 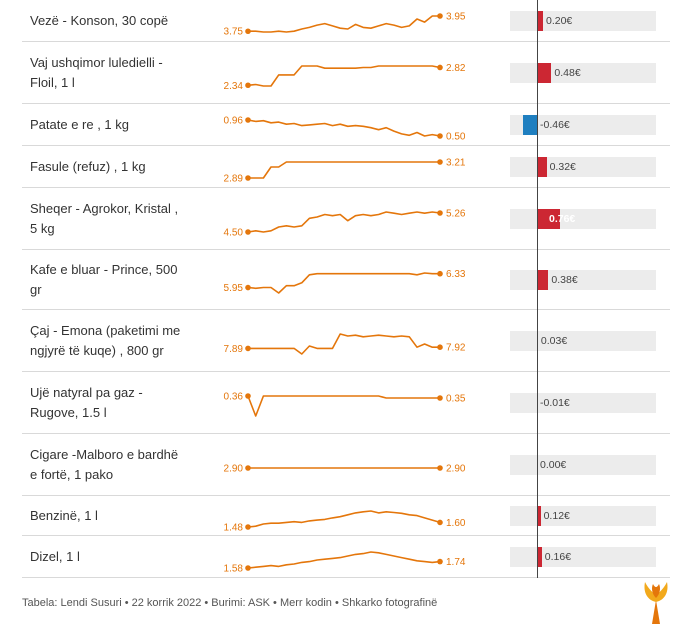 What do you see at coordinates (117, 219) in the screenshot?
I see `product-name: Sheqer - Agrokor, Kristal , 5 kg` at bounding box center [117, 219].